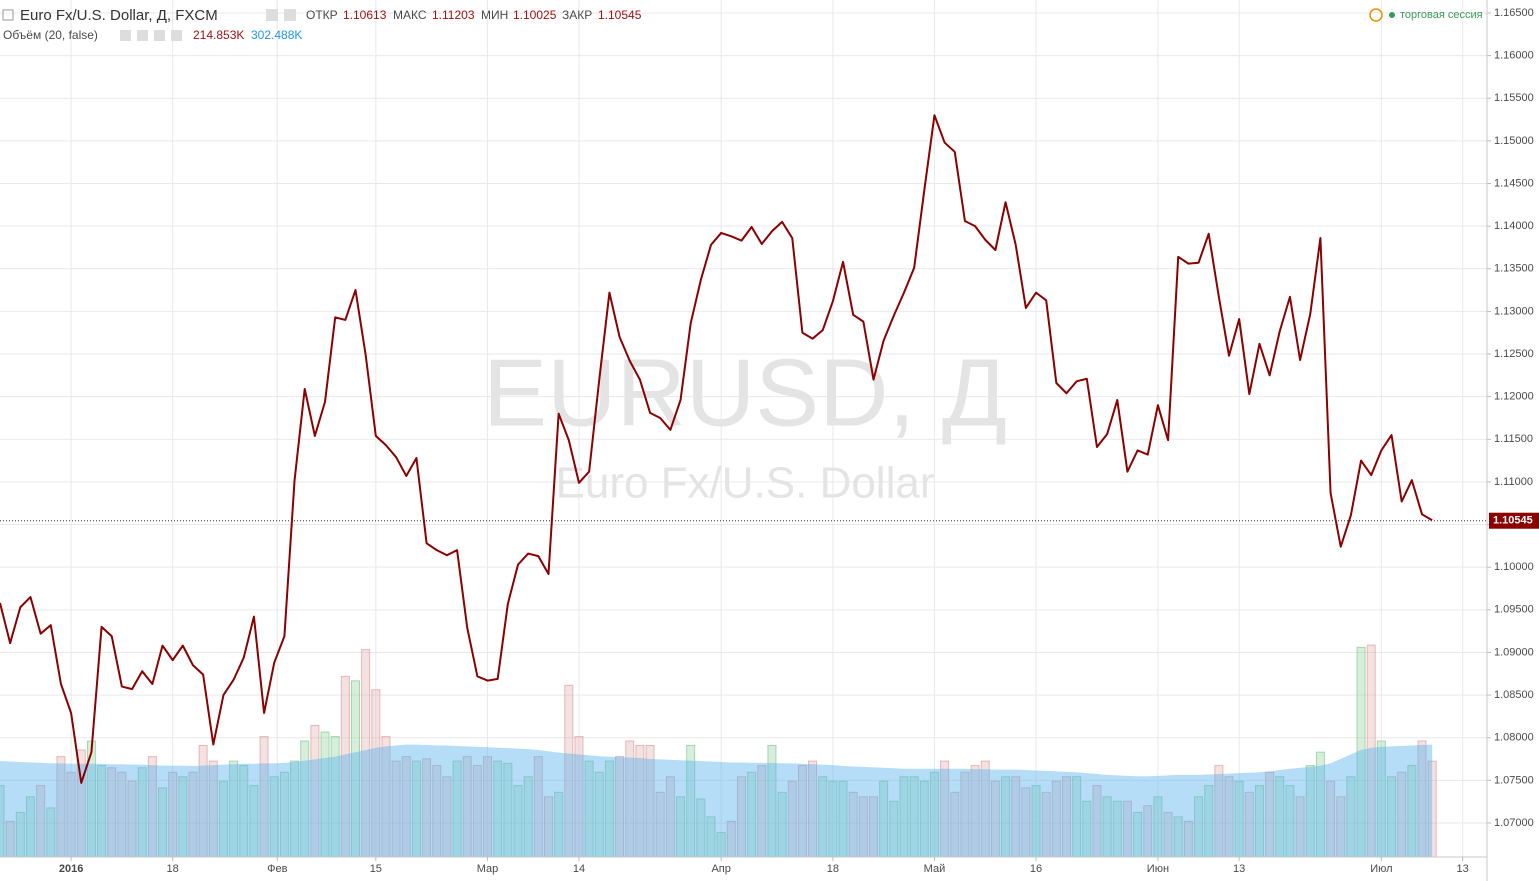 Image resolution: width=1539 pixels, height=881 pixels. What do you see at coordinates (1514, 652) in the screenshot?
I see `y-tick-label: 1.09000` at bounding box center [1514, 652].